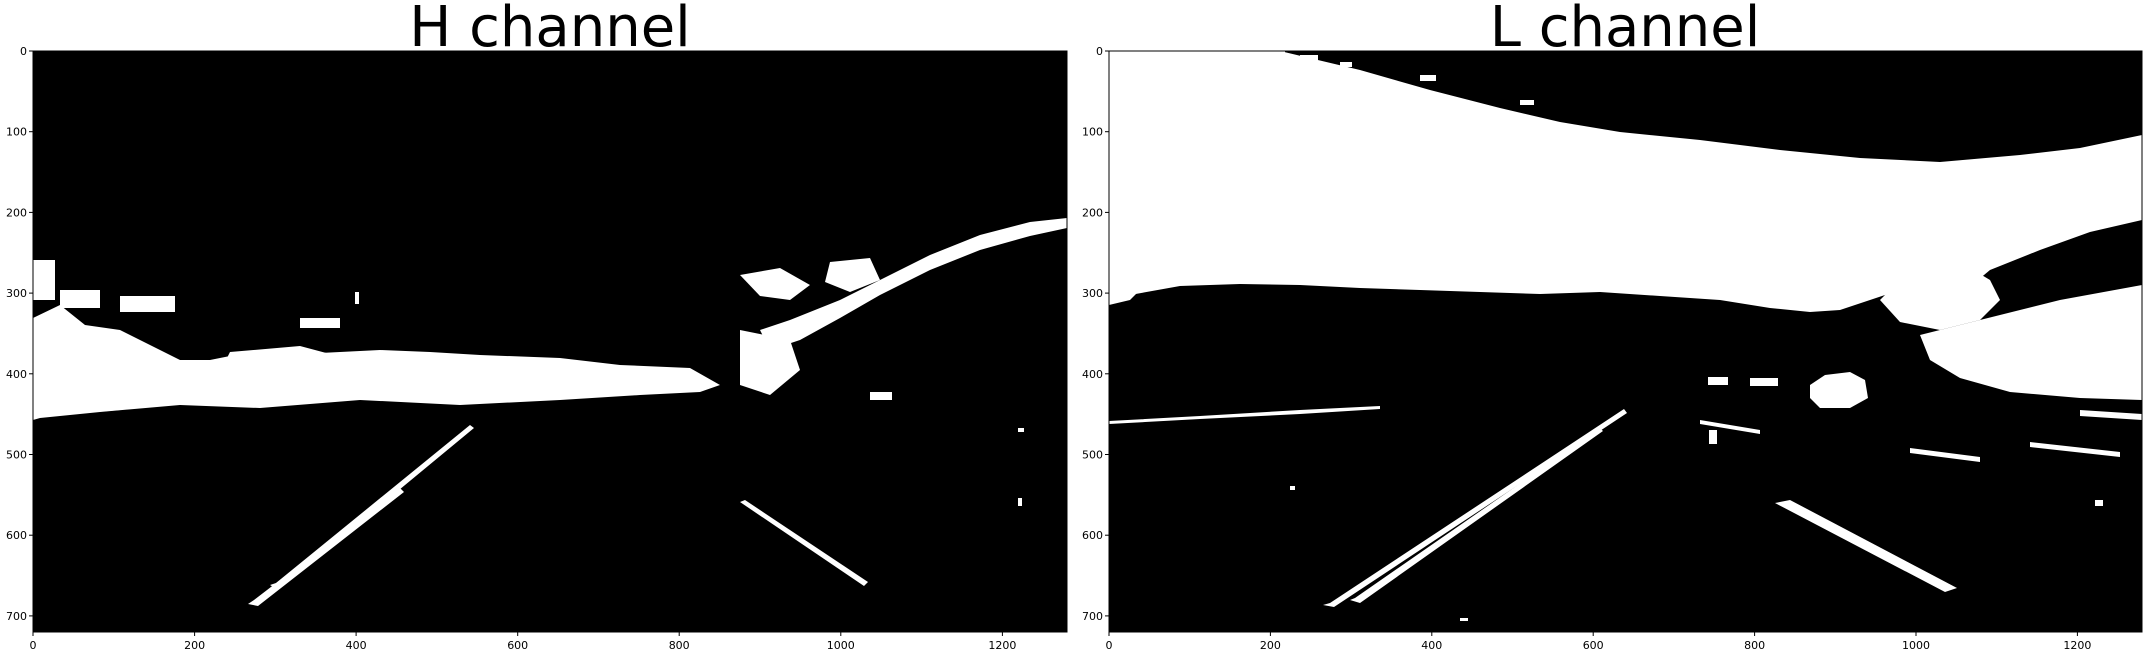  I want to click on panel-title: H channel, so click(550, 30).